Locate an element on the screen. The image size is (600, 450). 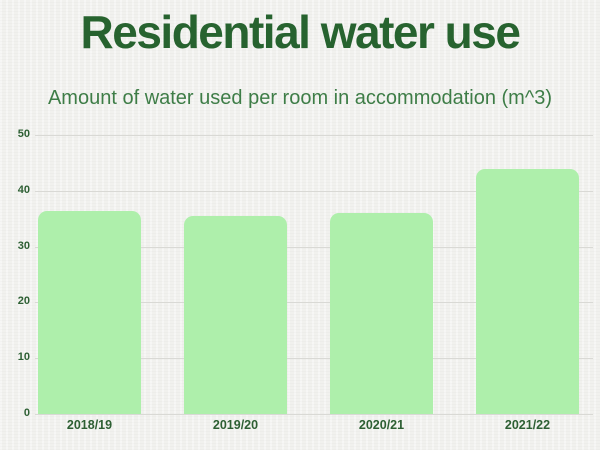
y-axis-tick-label: 50 is located at coordinates (23, 134).